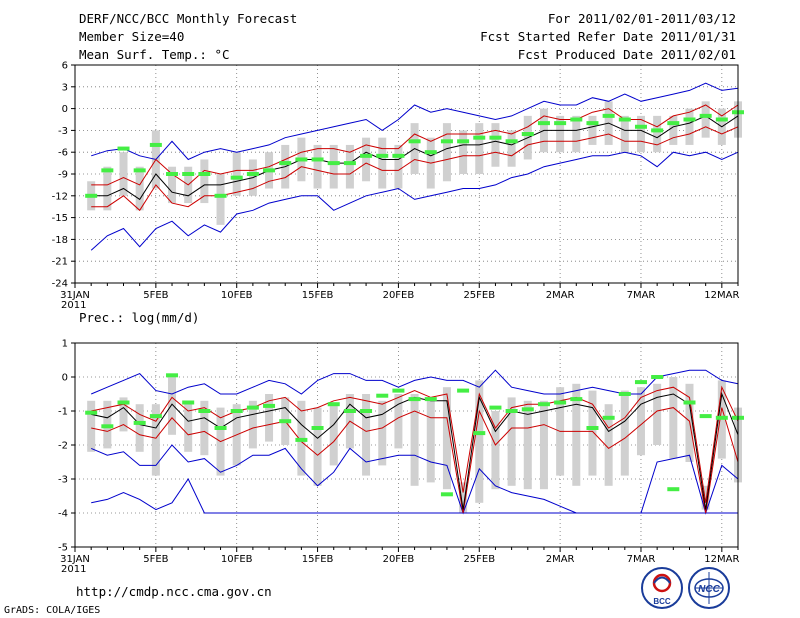 This screenshot has height=618, width=800. Describe the element at coordinates (414, 201) in the screenshot. I see `series-min-line` at that location.